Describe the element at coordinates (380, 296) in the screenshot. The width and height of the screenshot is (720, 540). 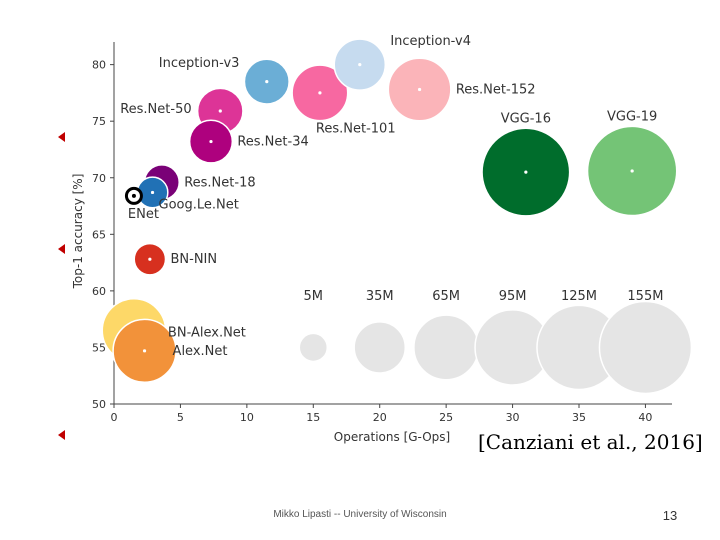
I see `size-legend-label: 35M` at that location.